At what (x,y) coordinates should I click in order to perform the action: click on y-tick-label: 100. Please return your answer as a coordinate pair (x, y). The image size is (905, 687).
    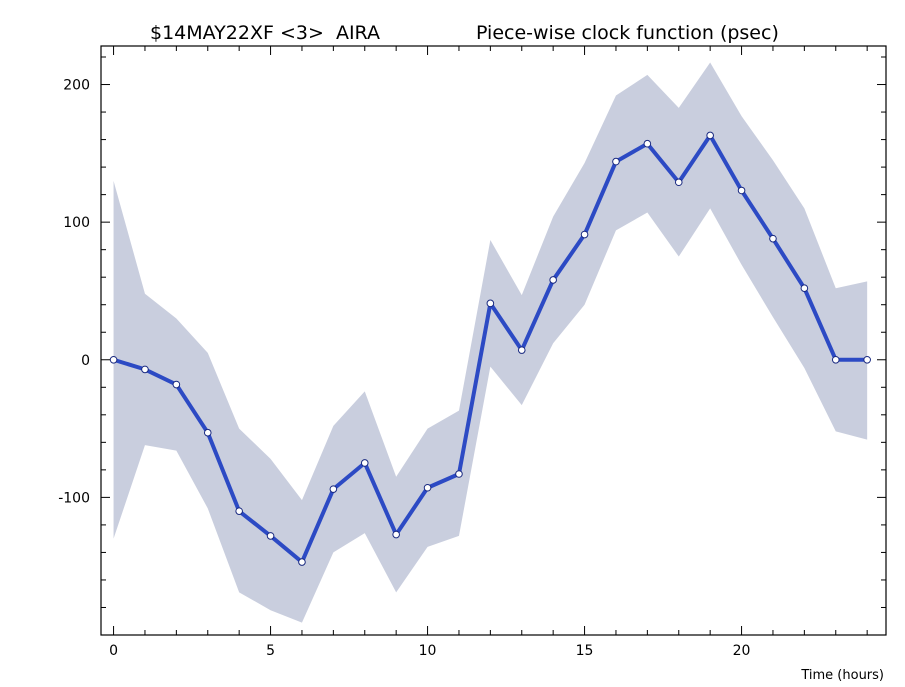
    Looking at the image, I should click on (76, 223).